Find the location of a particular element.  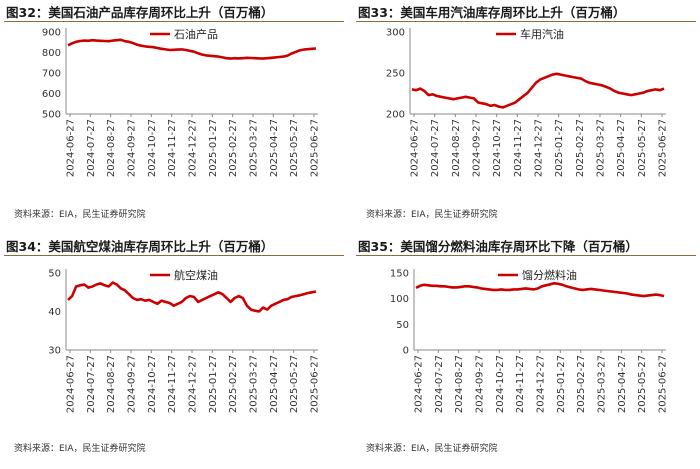

y-tick-label: 100 is located at coordinates (399, 299).